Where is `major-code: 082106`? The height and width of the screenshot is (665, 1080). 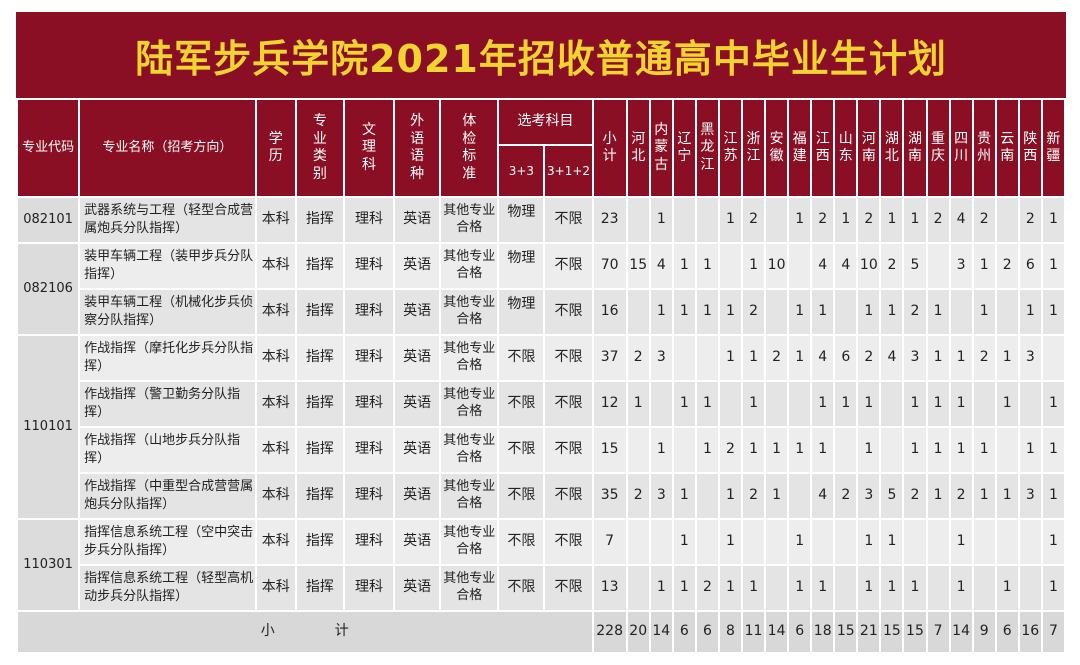 major-code: 082106 is located at coordinates (48, 289).